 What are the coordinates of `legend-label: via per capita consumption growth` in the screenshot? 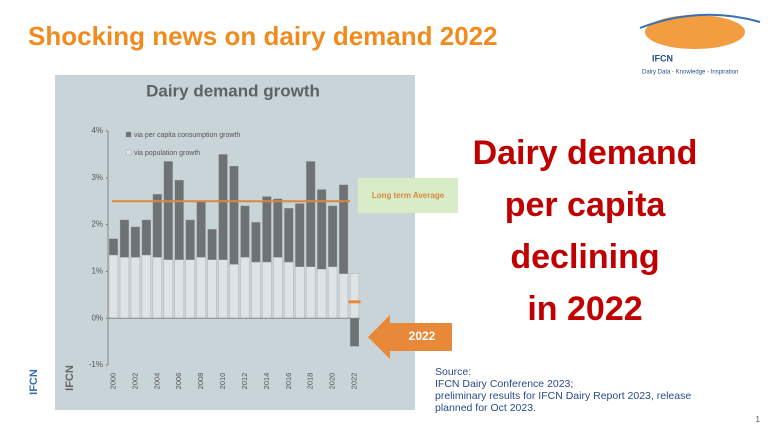 It's located at (187, 135).